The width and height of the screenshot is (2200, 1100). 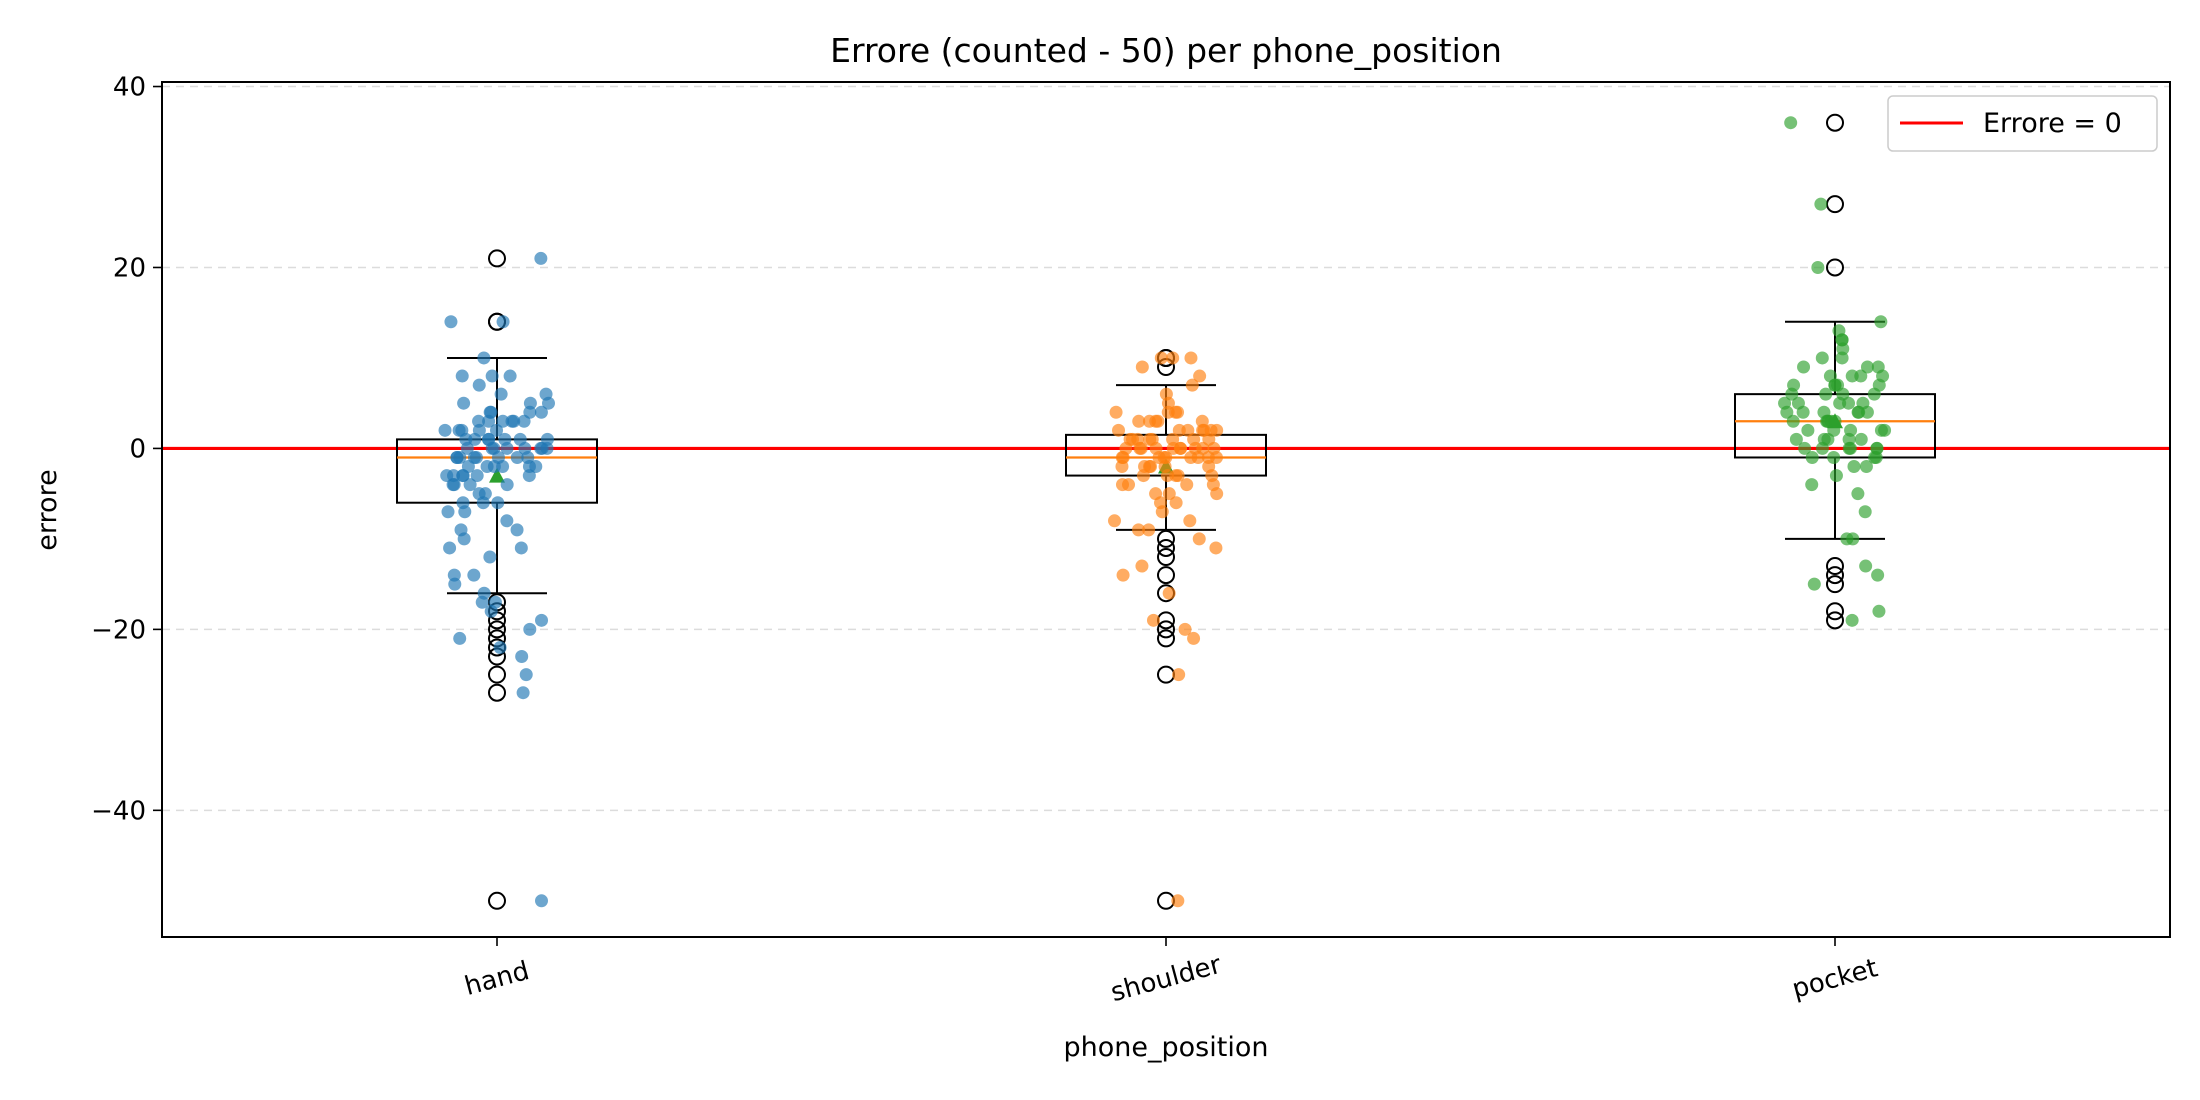 What do you see at coordinates (1835, 979) in the screenshot?
I see `x-tick-label-pocket: pocket` at bounding box center [1835, 979].